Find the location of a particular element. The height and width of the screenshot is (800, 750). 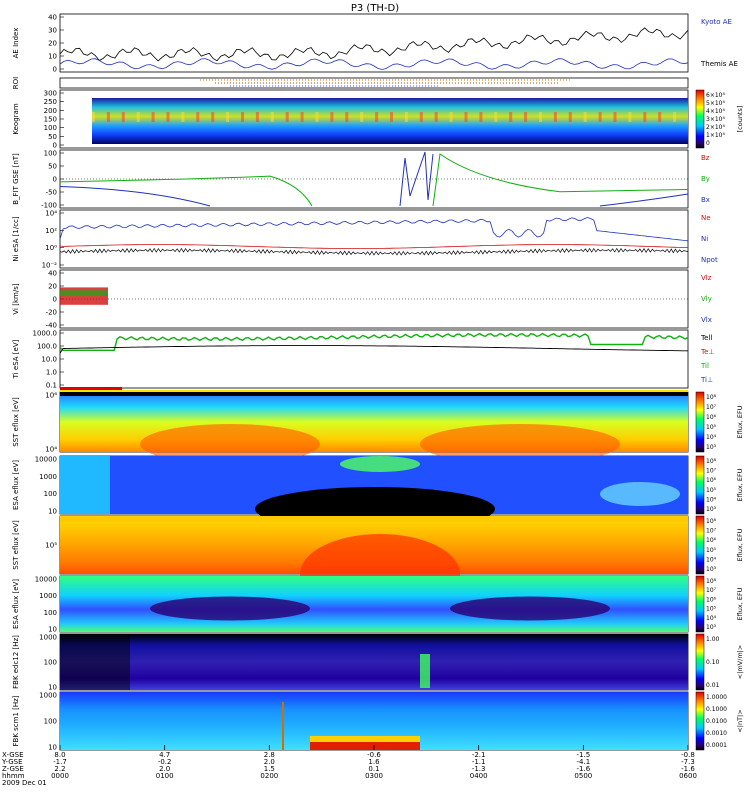

panel-ylabel: Ti eSA [eV] is located at coordinates (16, 359).